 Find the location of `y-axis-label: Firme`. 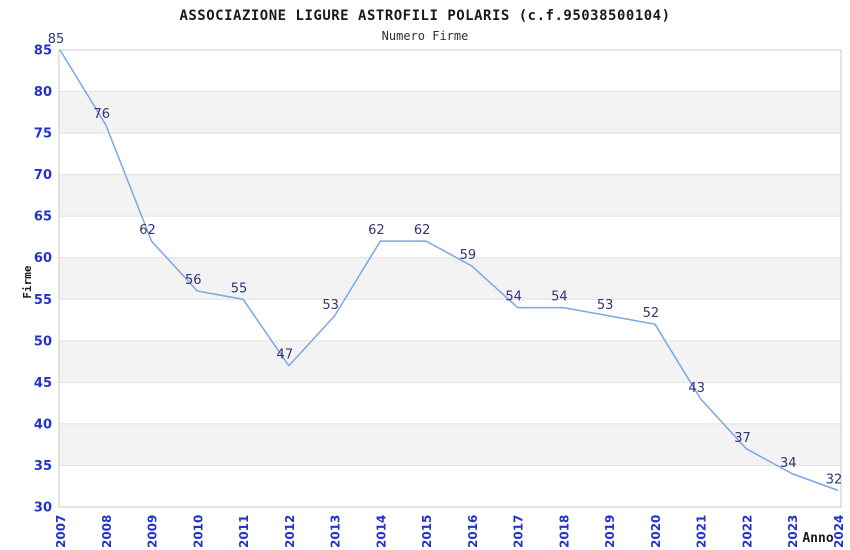

y-axis-label: Firme is located at coordinates (27, 281).